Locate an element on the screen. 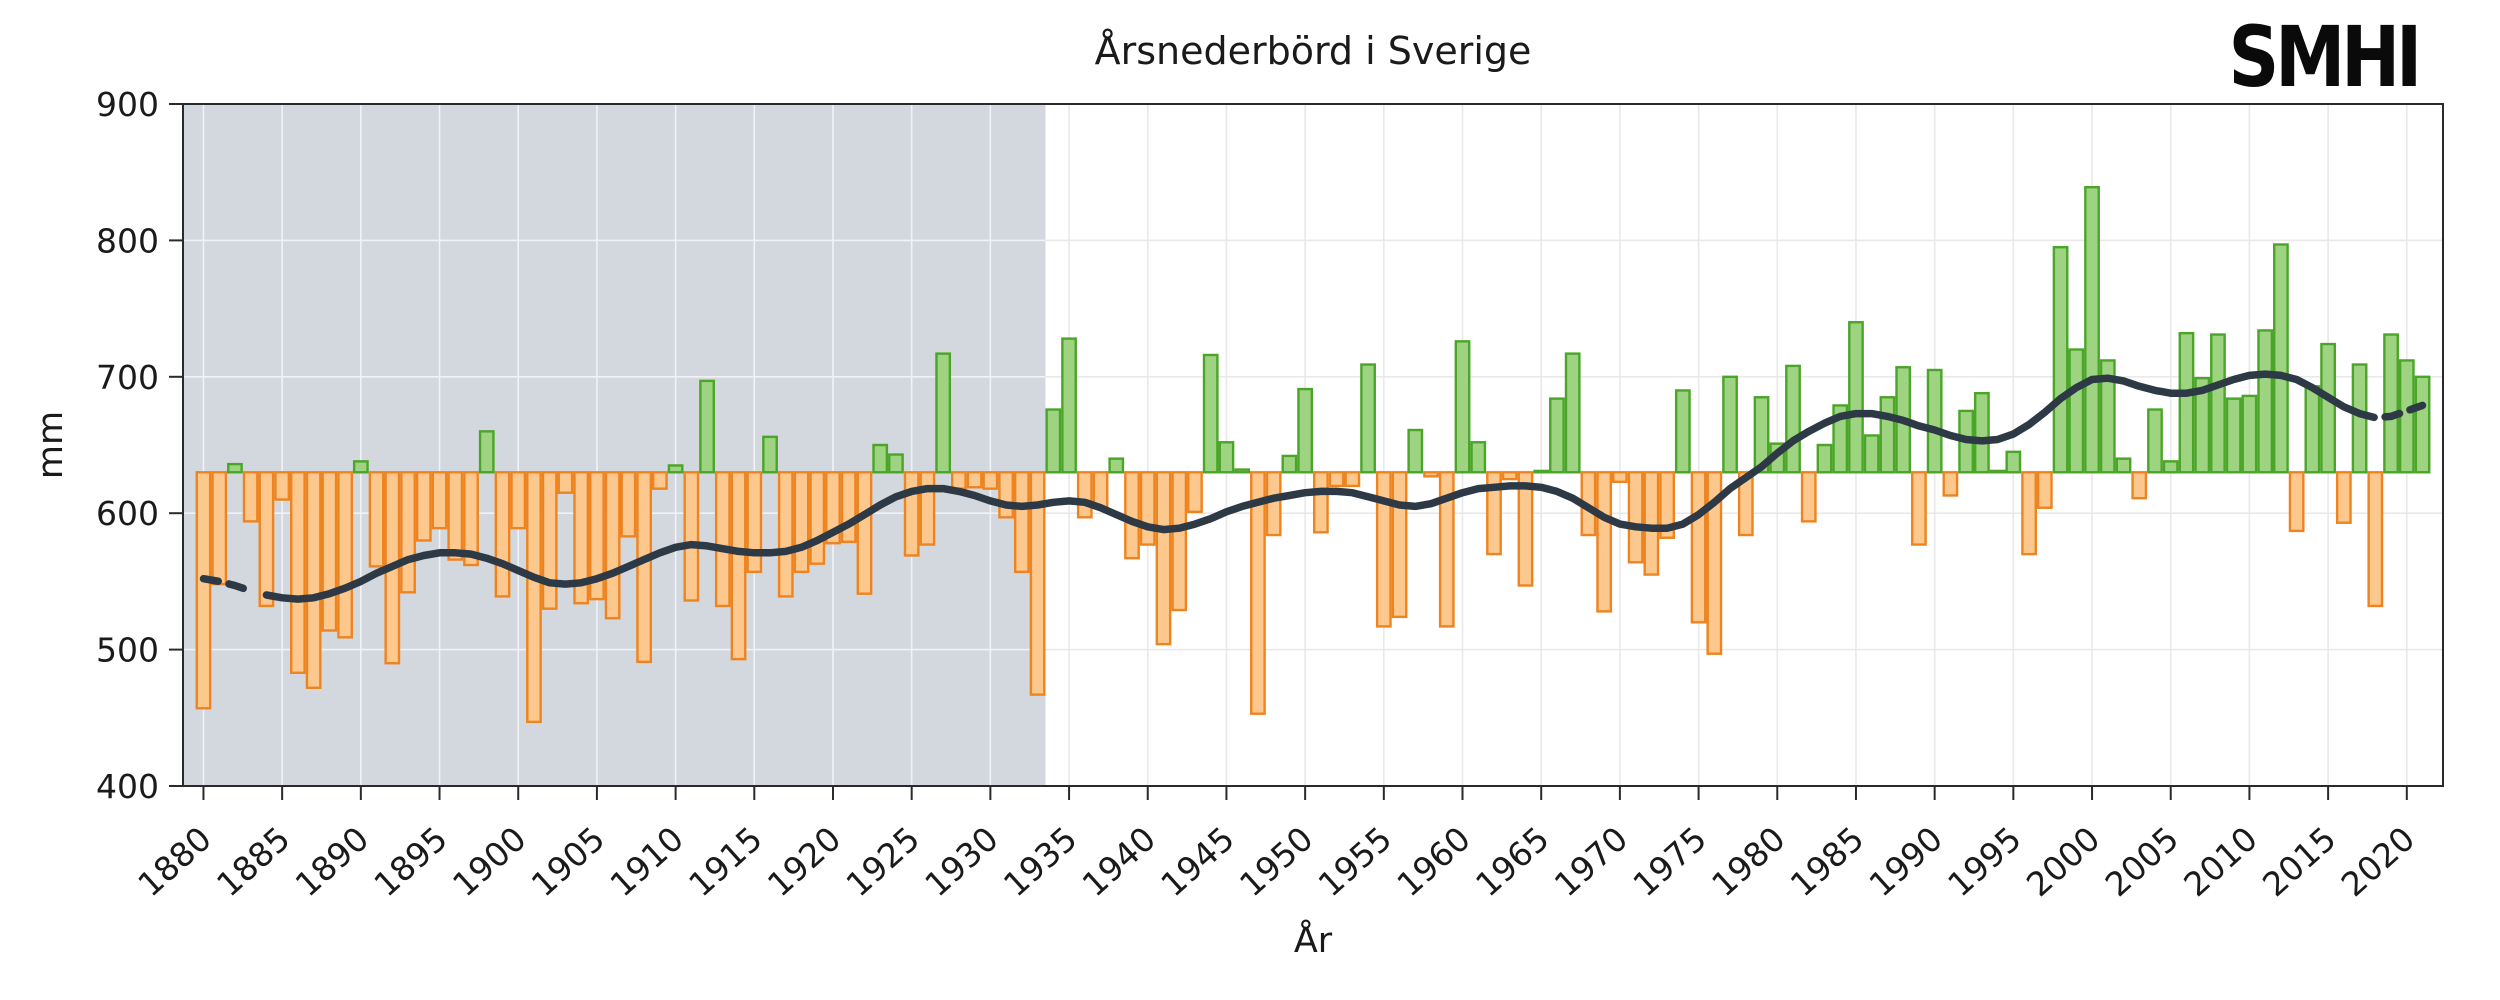 This screenshot has height=1000, width=2500. bar-1906 is located at coordinates (612, 545).